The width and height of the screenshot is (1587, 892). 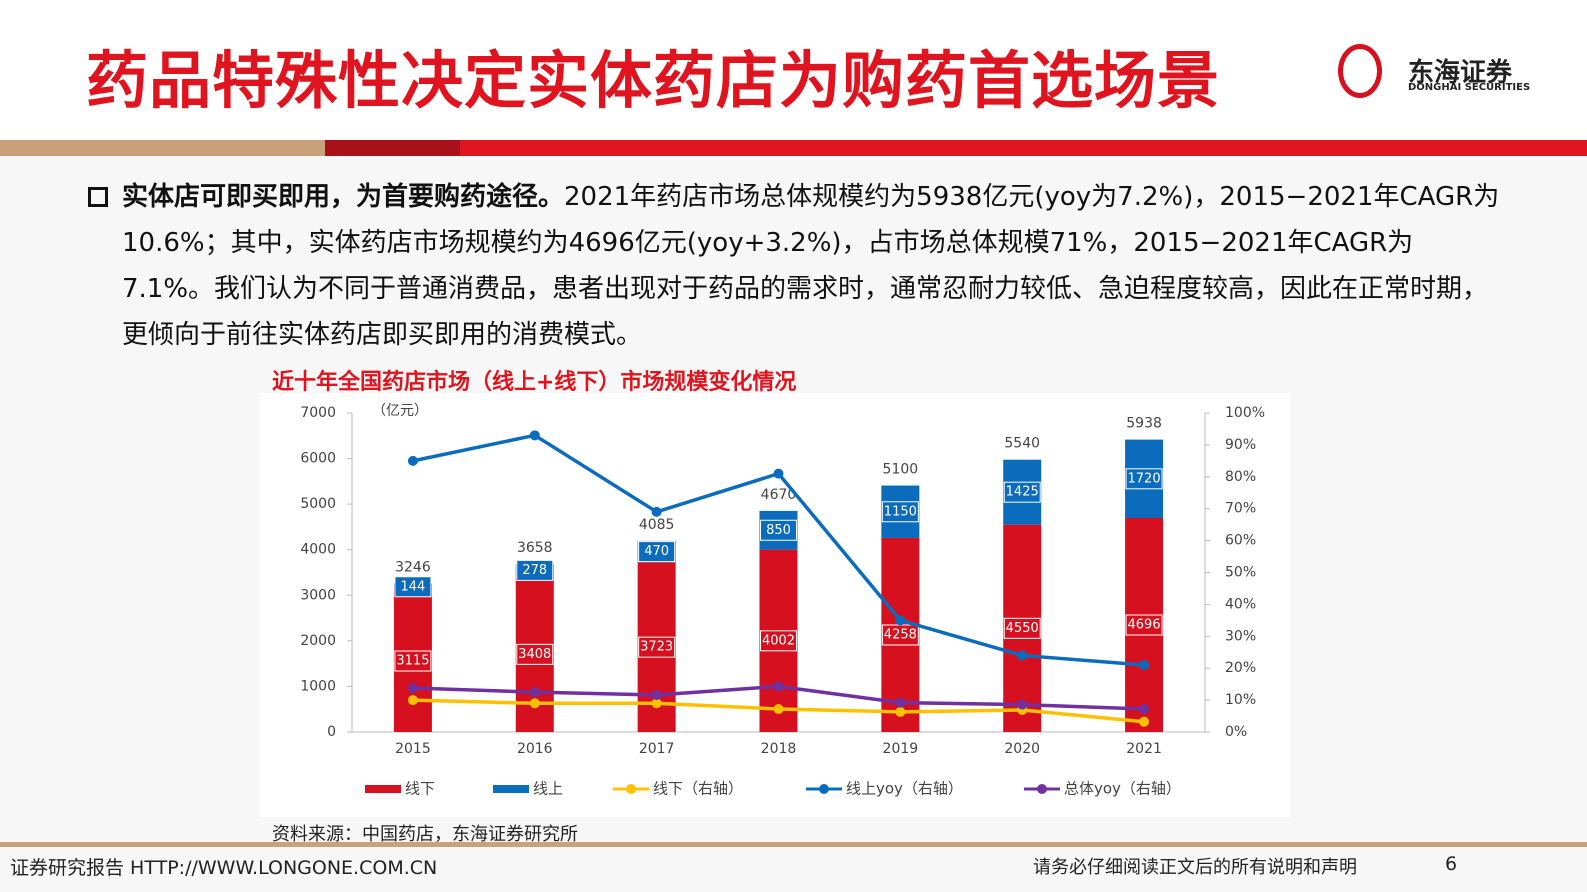 What do you see at coordinates (900, 634) in the screenshot?
I see `value-label: 4258` at bounding box center [900, 634].